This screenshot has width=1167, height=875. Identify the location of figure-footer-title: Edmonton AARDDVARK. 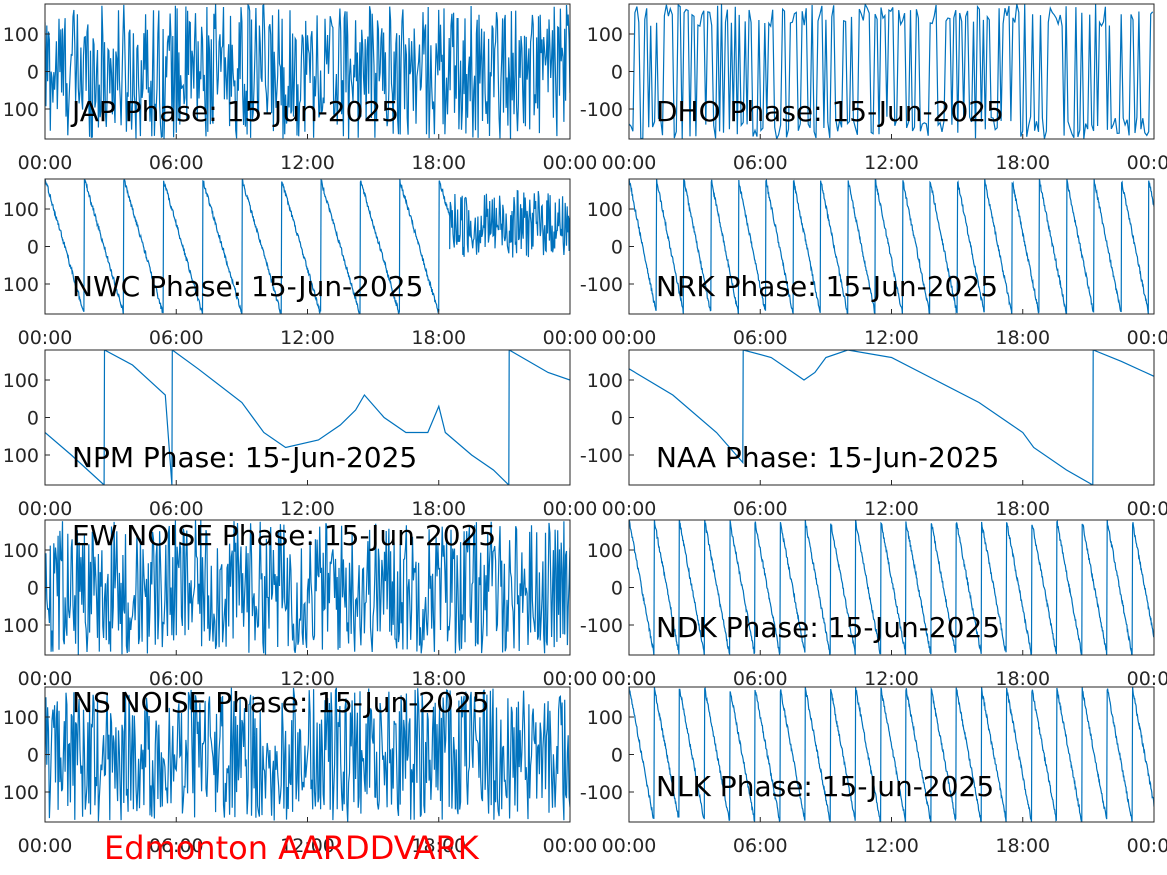
(291, 848).